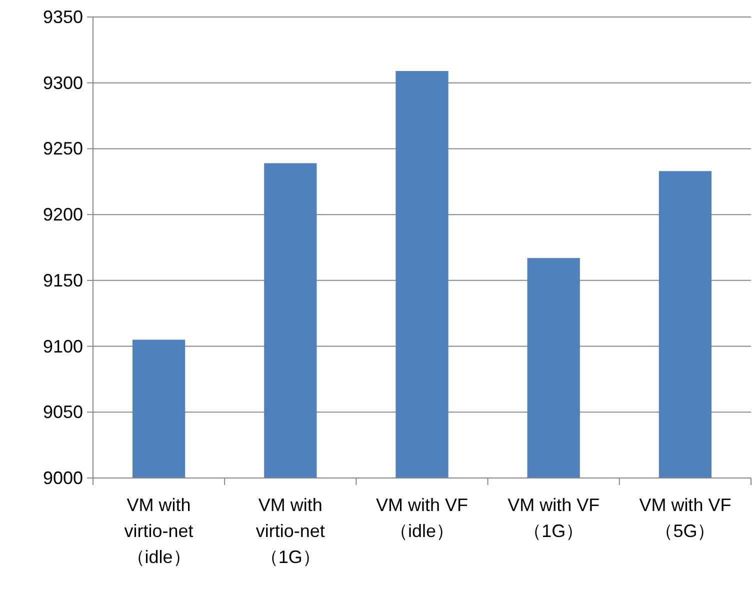 This screenshot has height=590, width=752. What do you see at coordinates (62, 214) in the screenshot?
I see `y-tick-label: 9200` at bounding box center [62, 214].